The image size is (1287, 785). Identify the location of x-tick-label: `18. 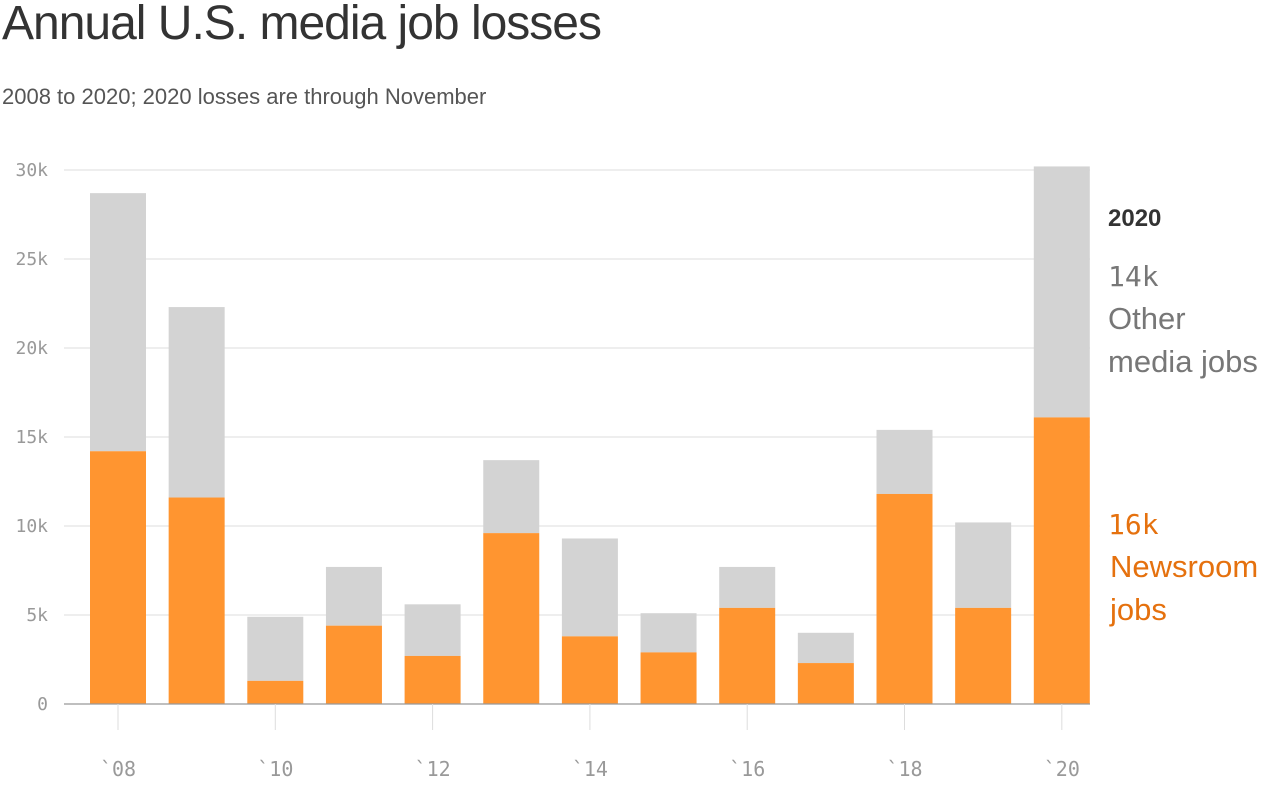
(904, 769).